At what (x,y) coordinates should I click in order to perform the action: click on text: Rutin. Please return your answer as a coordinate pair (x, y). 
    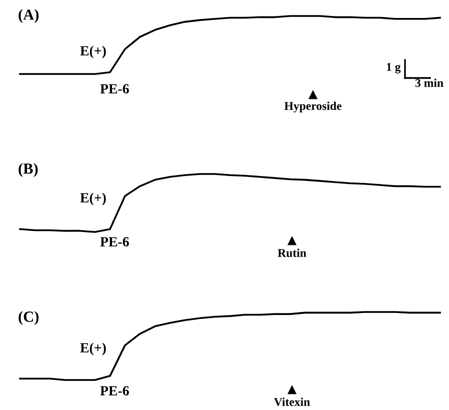
    Looking at the image, I should click on (292, 252).